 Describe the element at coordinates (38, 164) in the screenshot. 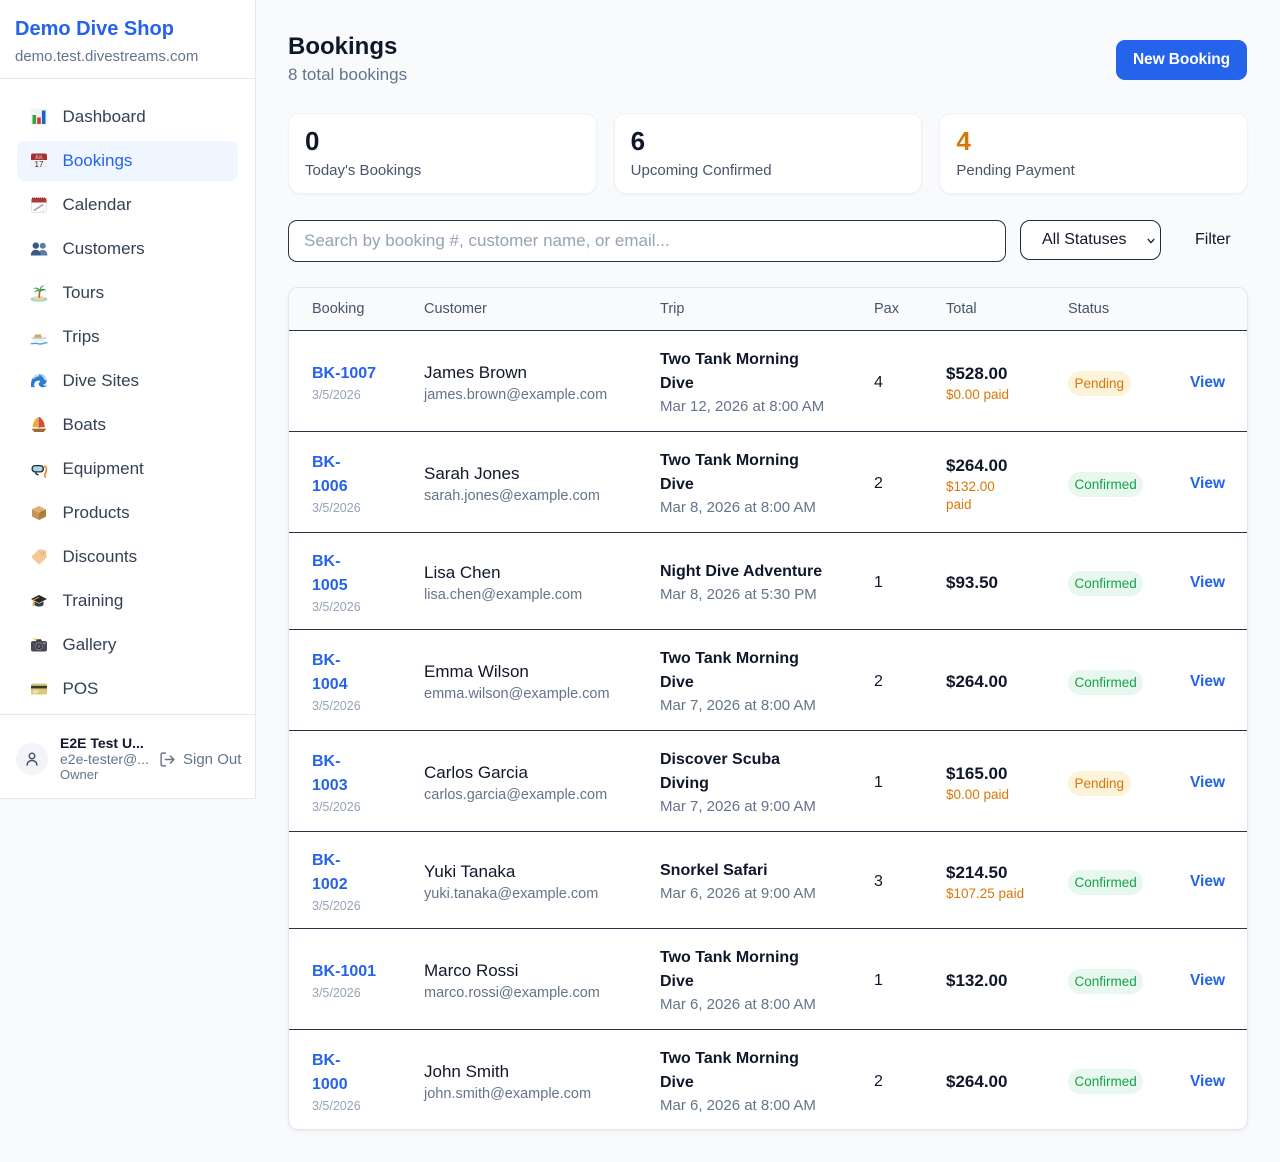

I see `svg-text: 17` at that location.